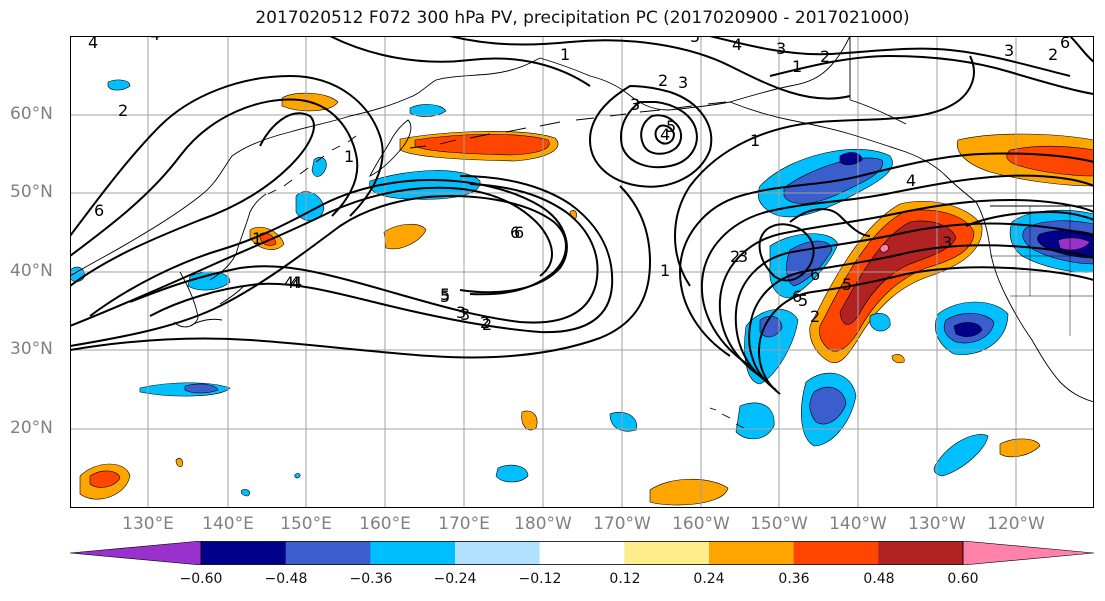 The height and width of the screenshot is (601, 1105). What do you see at coordinates (701, 524) in the screenshot?
I see `lon-label-160w: 160°W` at bounding box center [701, 524].